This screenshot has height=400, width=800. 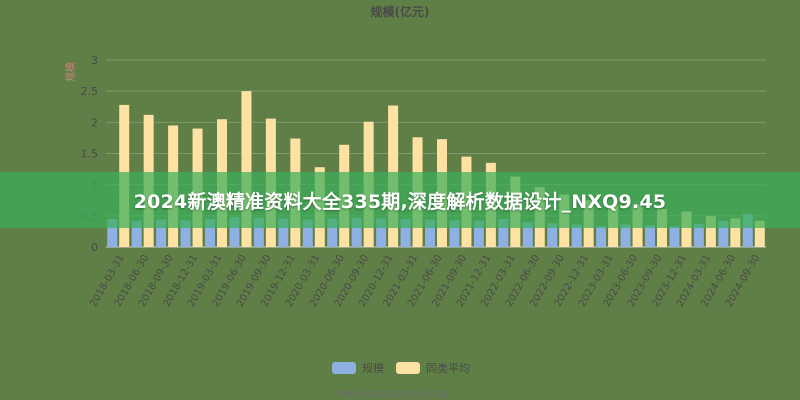 I want to click on y-tick-label: 1.5, so click(x=90, y=154).